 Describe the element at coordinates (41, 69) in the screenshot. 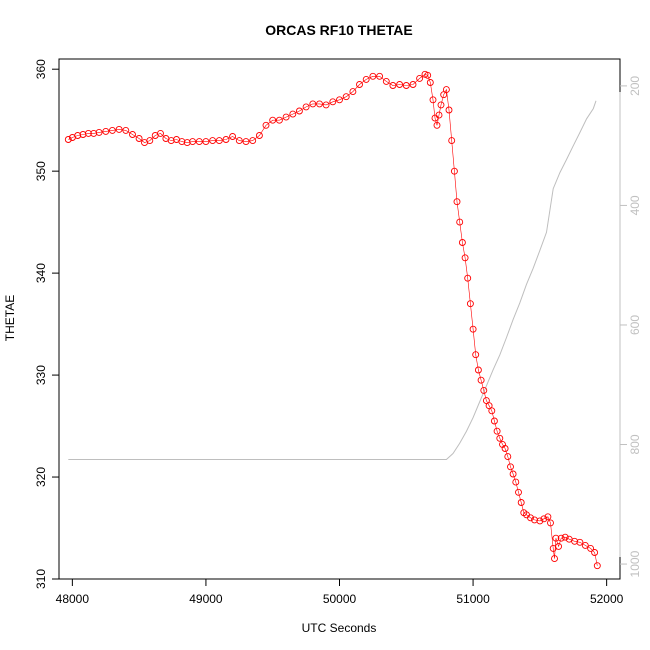

I see `y-tick-label: 360` at that location.